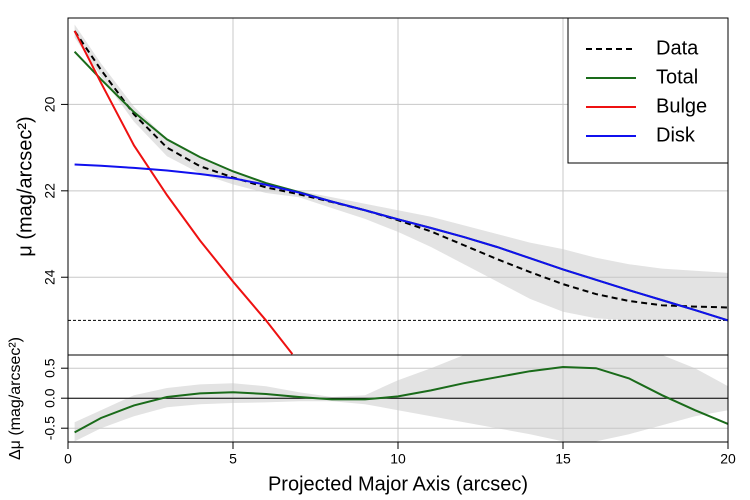  What do you see at coordinates (398, 484) in the screenshot?
I see `x-axis-label: Projected Major Axis (arcsec)` at bounding box center [398, 484].